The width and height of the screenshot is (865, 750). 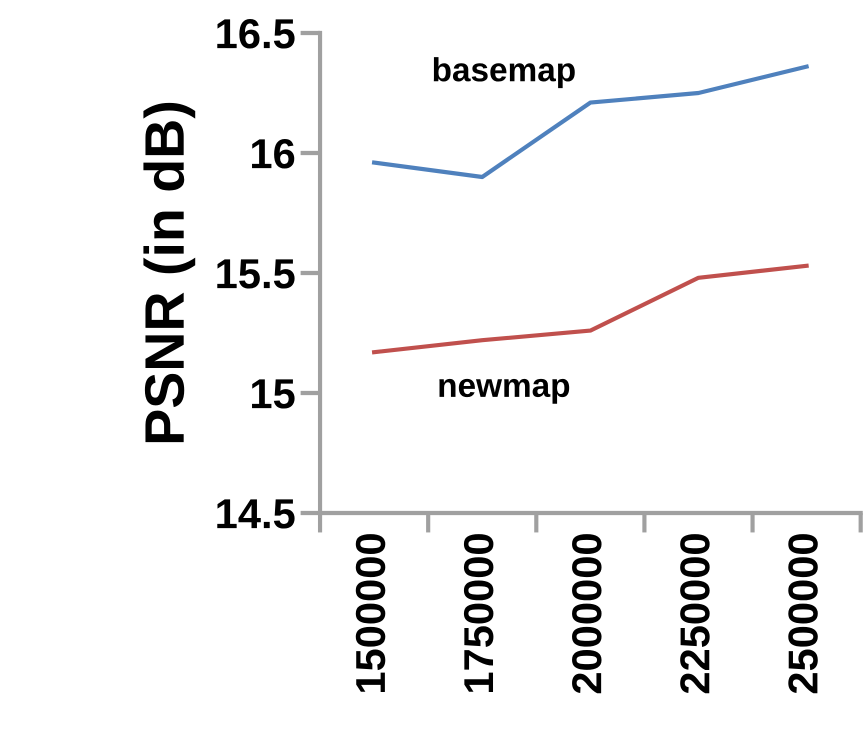 What do you see at coordinates (695, 614) in the screenshot?
I see `x-tick-label: 2250000` at bounding box center [695, 614].